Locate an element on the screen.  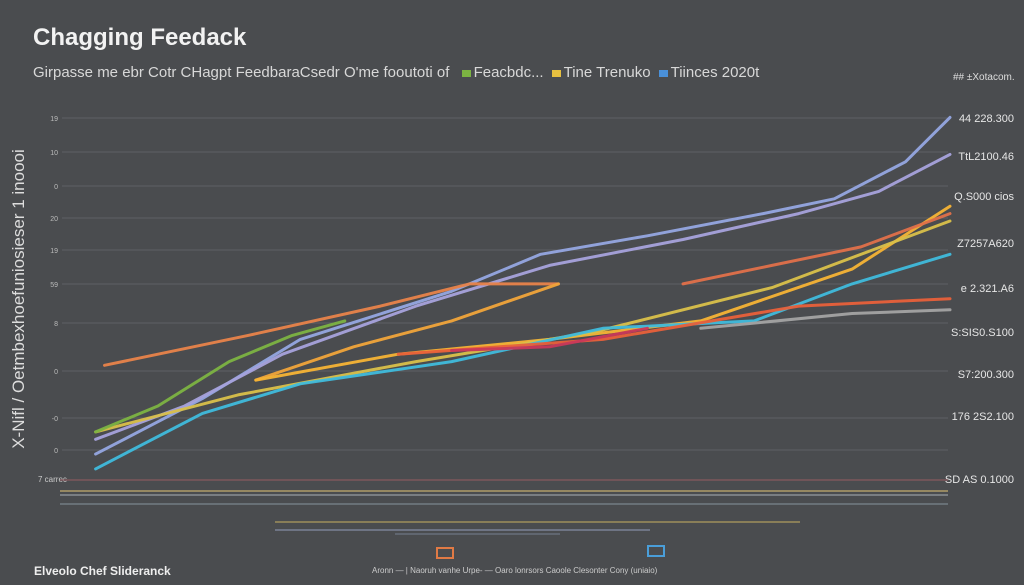
right-value-label: TtL2100.46 is located at coordinates (986, 157).